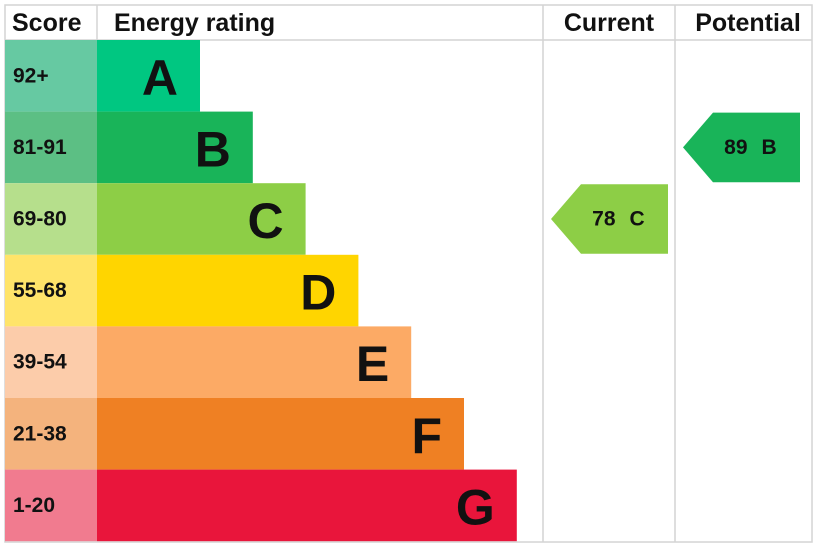 The height and width of the screenshot is (547, 820). I want to click on rating-letter: G, so click(475, 507).